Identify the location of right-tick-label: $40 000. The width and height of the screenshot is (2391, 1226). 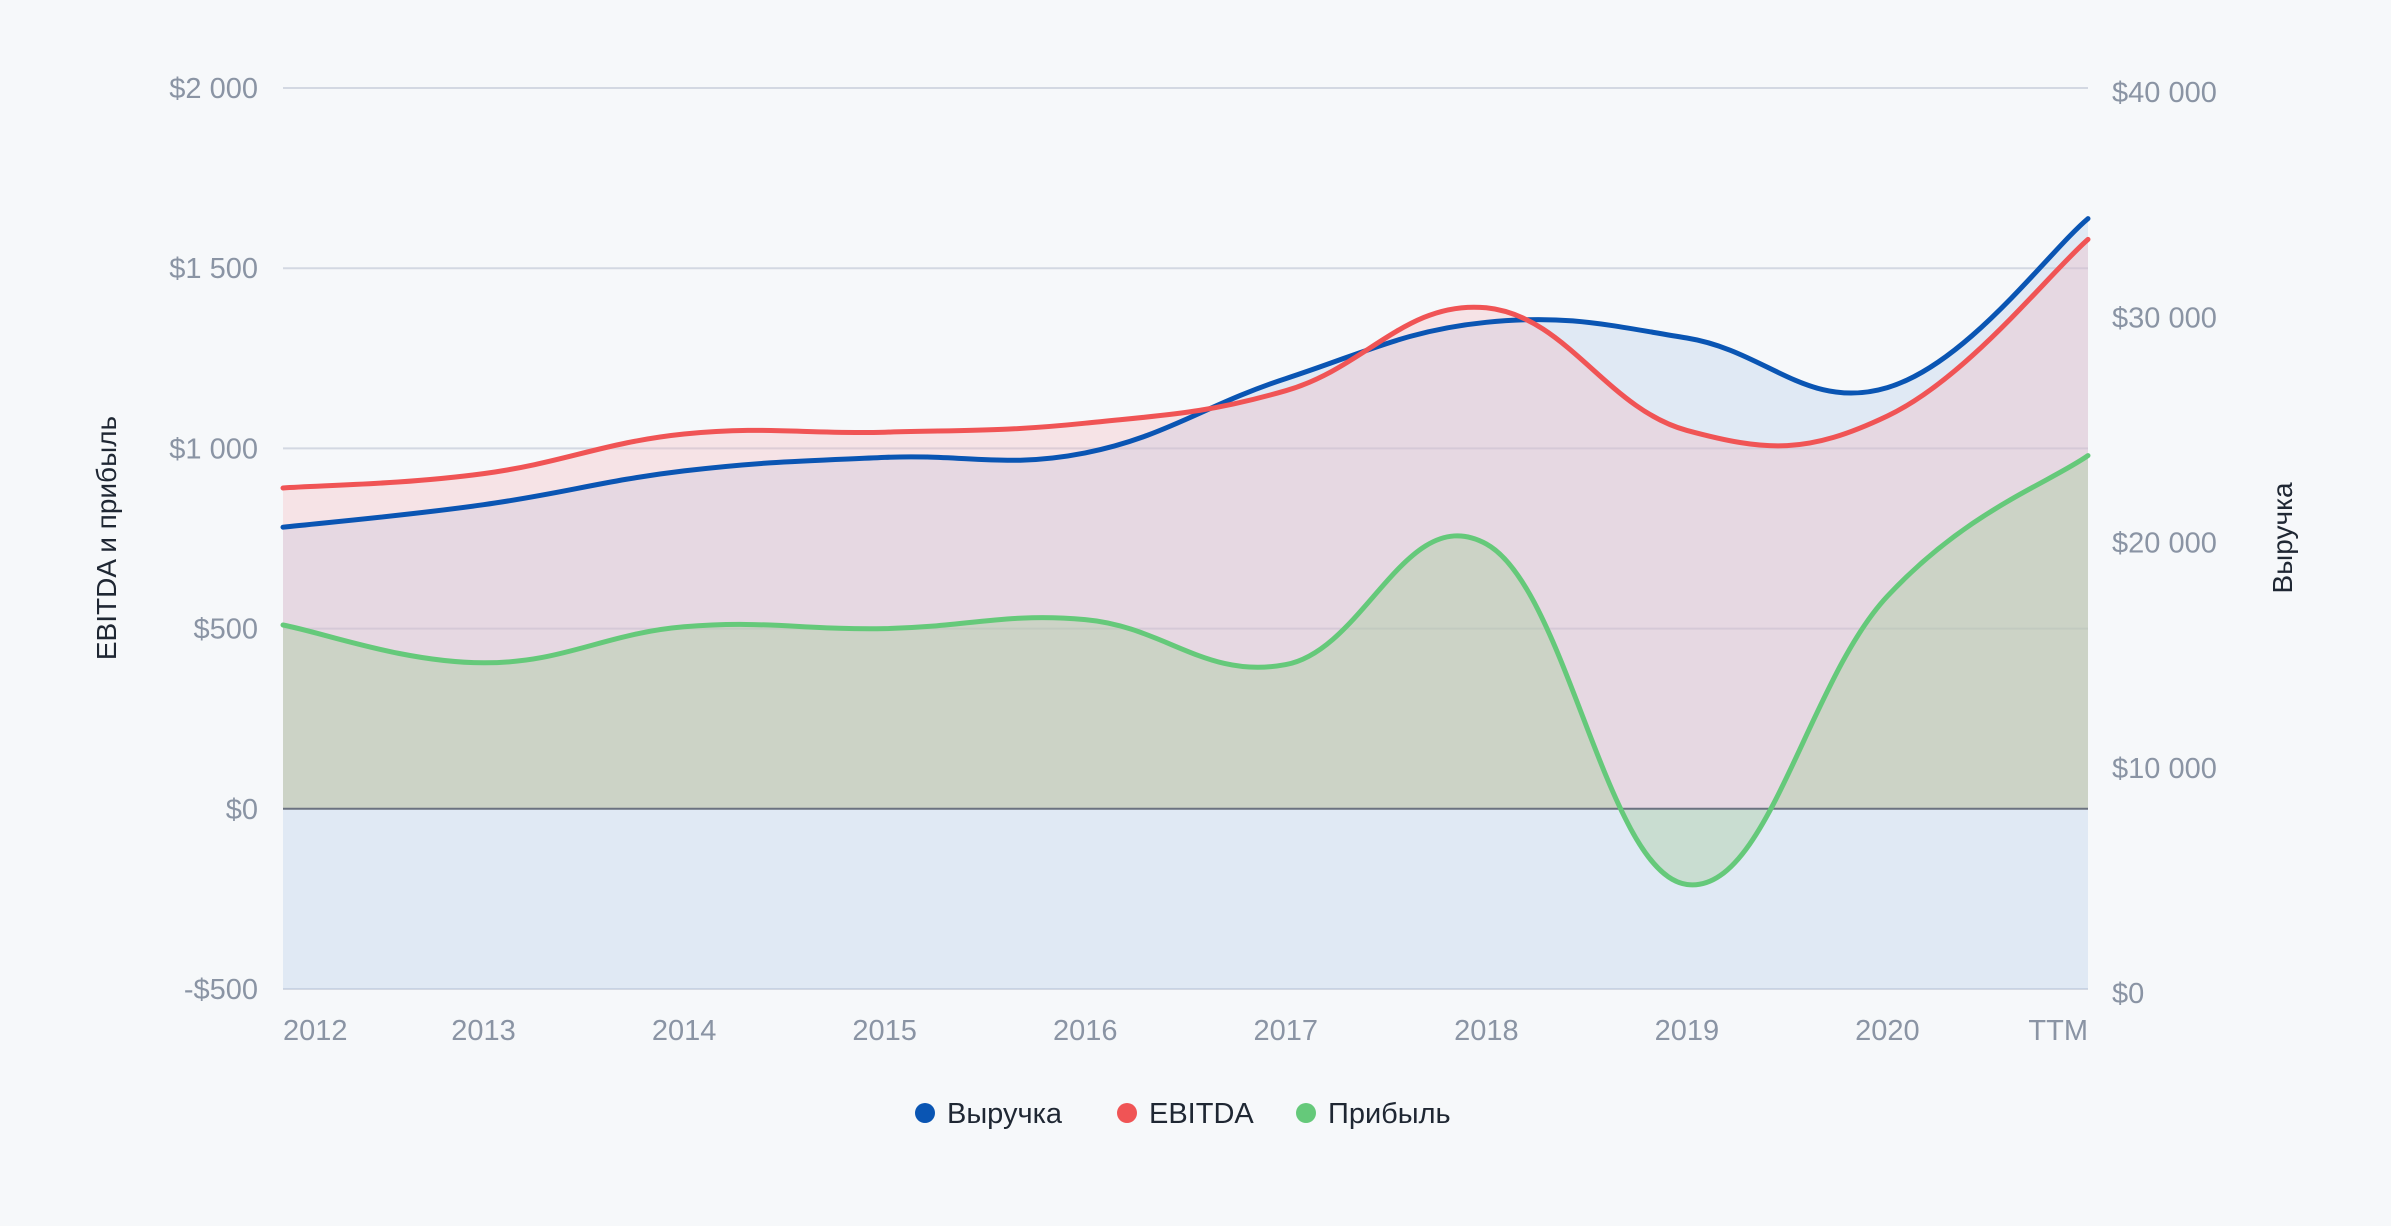
(2164, 93).